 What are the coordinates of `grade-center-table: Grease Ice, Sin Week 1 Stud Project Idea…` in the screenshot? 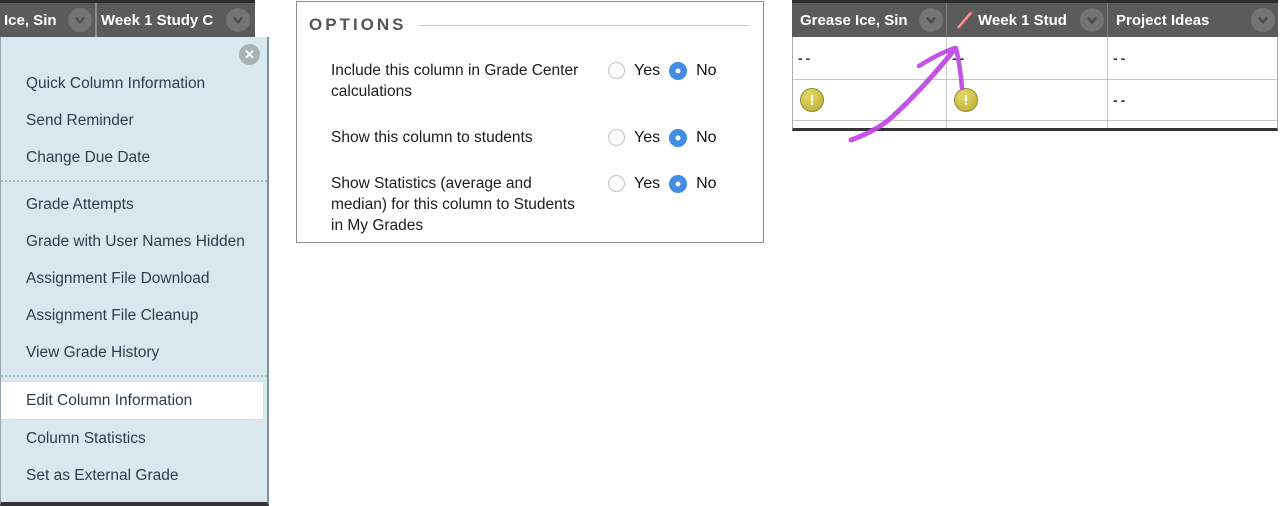 It's located at (1035, 65).